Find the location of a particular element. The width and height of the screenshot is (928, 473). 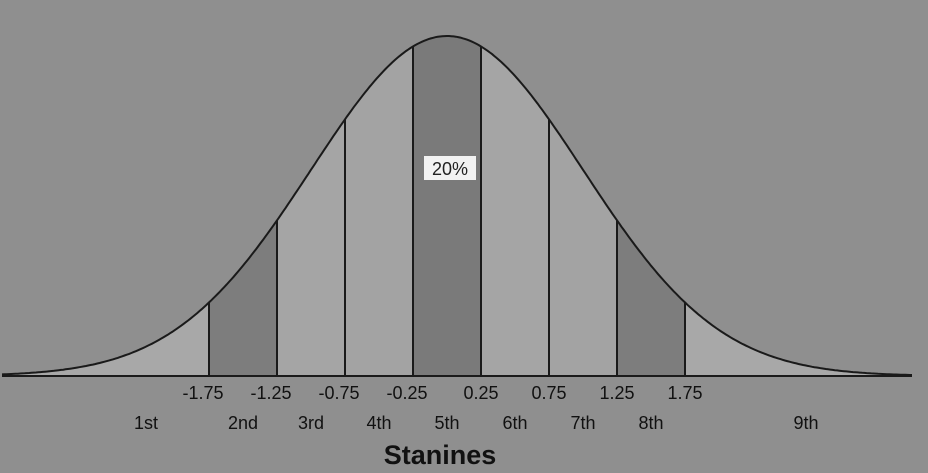

percent-label-box is located at coordinates (450, 168).